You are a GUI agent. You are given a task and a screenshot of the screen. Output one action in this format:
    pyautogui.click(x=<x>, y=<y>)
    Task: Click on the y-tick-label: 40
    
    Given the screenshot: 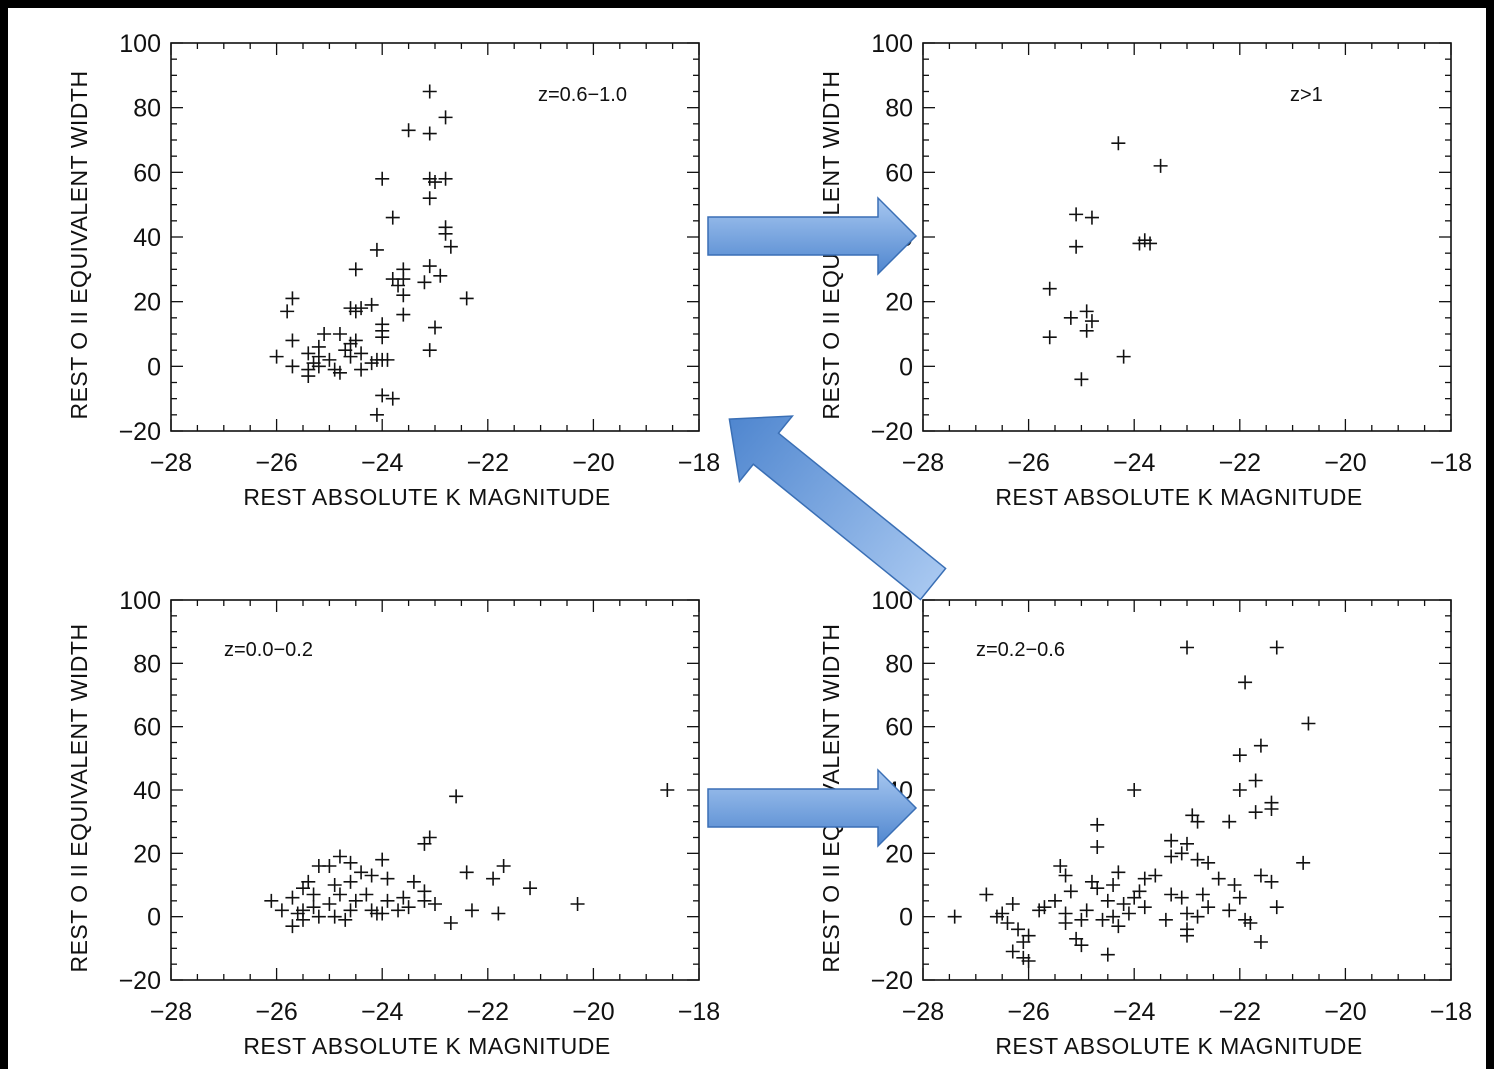 What is the action you would take?
    pyautogui.click(x=147, y=791)
    